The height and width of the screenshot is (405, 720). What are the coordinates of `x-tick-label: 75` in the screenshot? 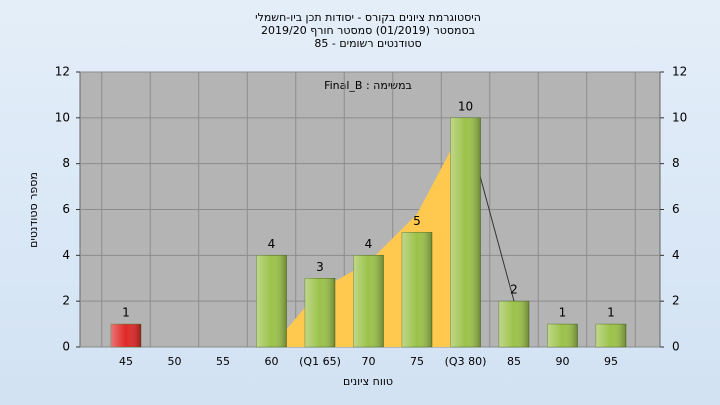 It's located at (417, 361).